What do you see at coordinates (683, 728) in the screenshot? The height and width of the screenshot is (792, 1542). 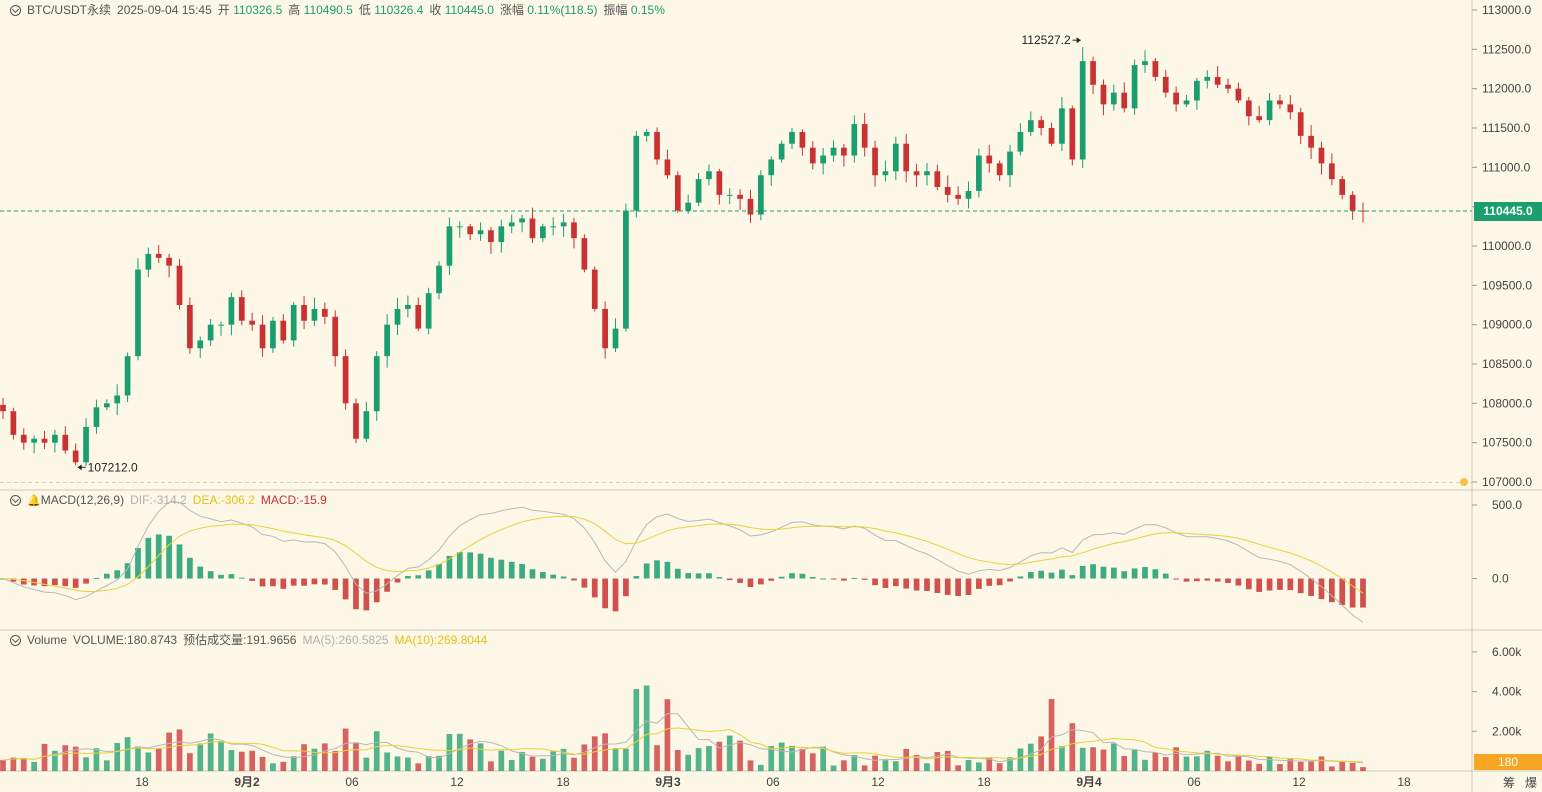 I see `volume-pane` at bounding box center [683, 728].